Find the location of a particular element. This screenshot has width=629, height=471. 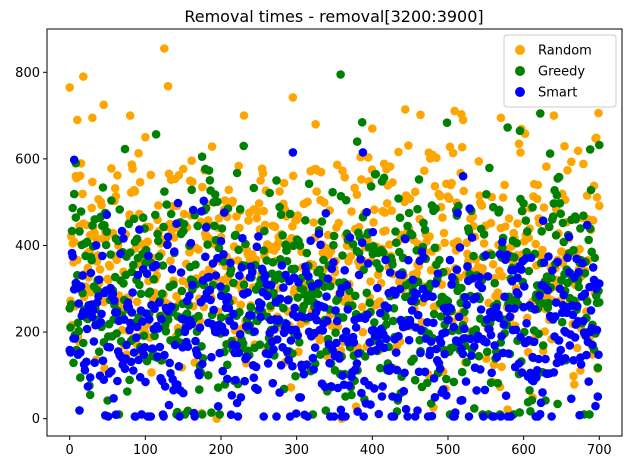

legend: Random Greedy Smart is located at coordinates (560, 71).